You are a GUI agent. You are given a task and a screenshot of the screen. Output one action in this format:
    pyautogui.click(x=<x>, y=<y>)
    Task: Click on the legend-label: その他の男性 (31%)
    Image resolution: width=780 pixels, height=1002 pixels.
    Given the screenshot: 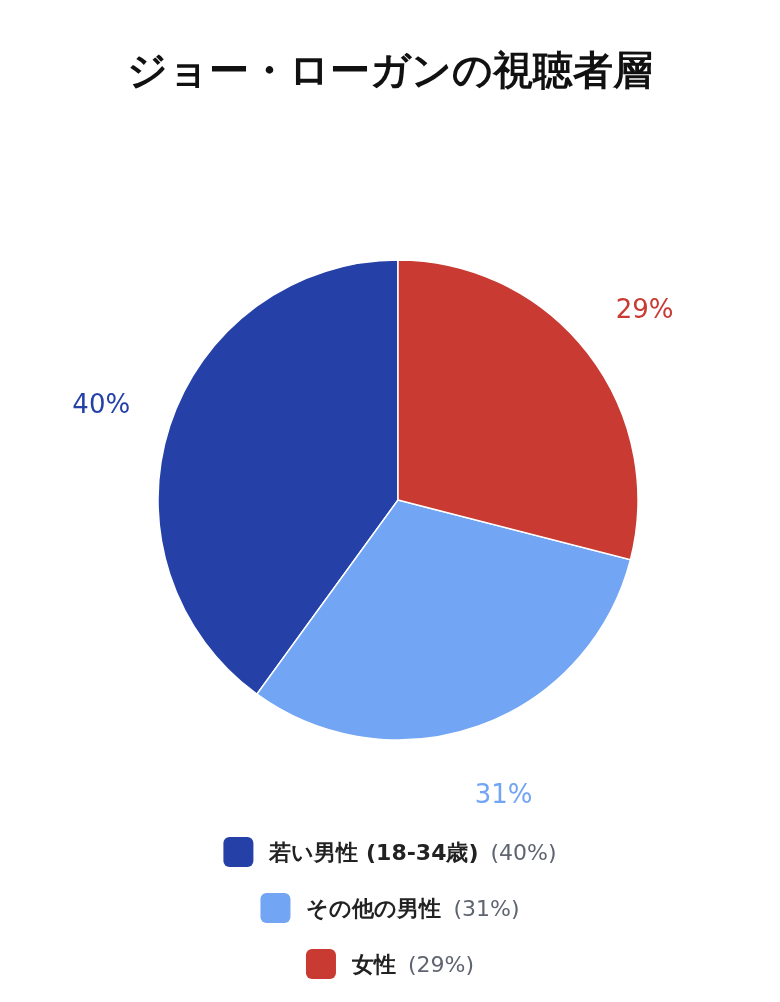 What is the action you would take?
    pyautogui.click(x=413, y=908)
    